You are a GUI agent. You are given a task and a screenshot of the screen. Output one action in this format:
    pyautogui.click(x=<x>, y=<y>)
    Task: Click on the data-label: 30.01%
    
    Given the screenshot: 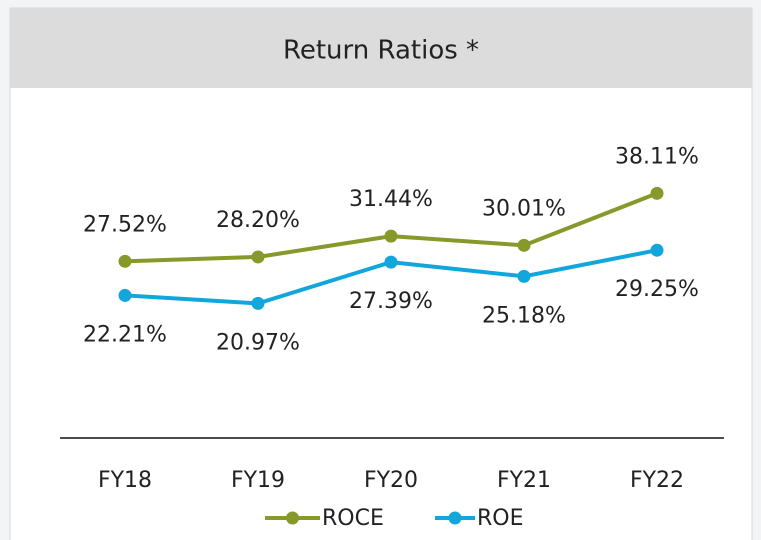 What is the action you would take?
    pyautogui.click(x=524, y=208)
    